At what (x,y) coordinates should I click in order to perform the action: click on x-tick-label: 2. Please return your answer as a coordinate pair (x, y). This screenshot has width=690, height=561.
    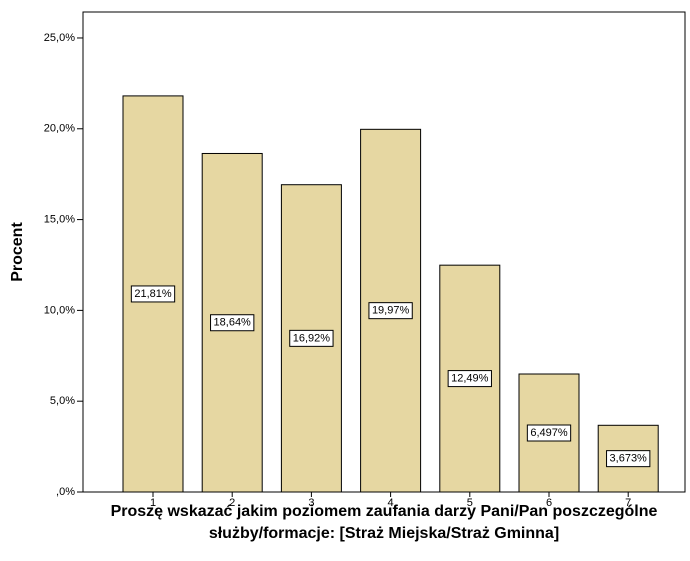
    Looking at the image, I should click on (232, 503).